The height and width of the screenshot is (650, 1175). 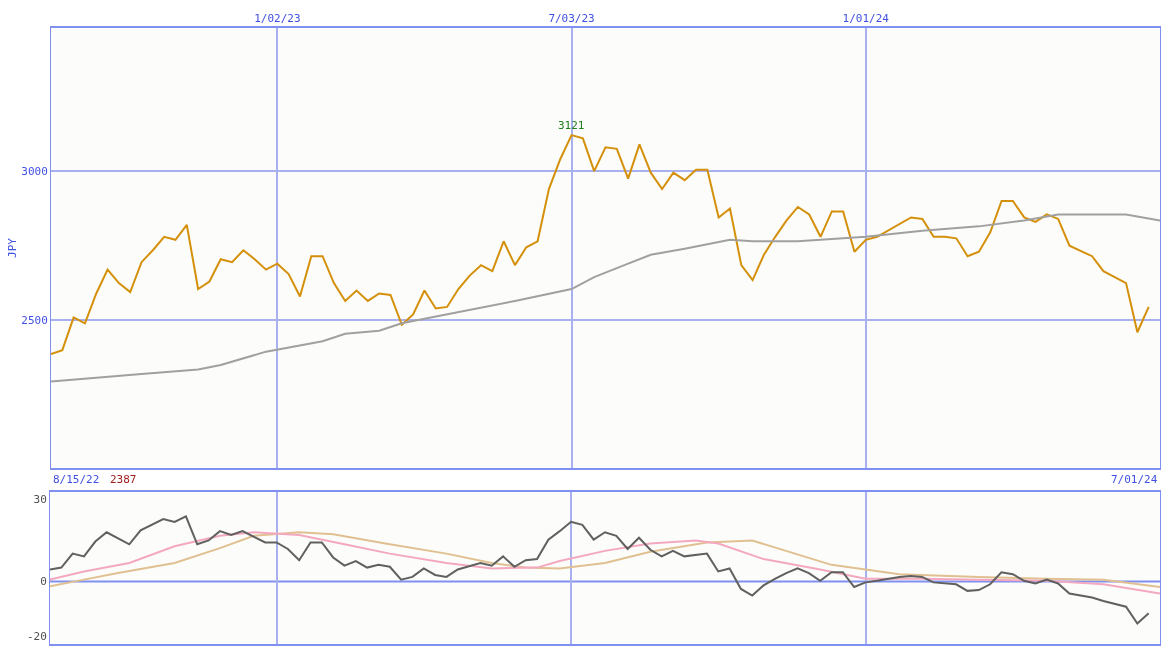 What do you see at coordinates (1134, 479) in the screenshot?
I see `text: 7/01/24` at bounding box center [1134, 479].